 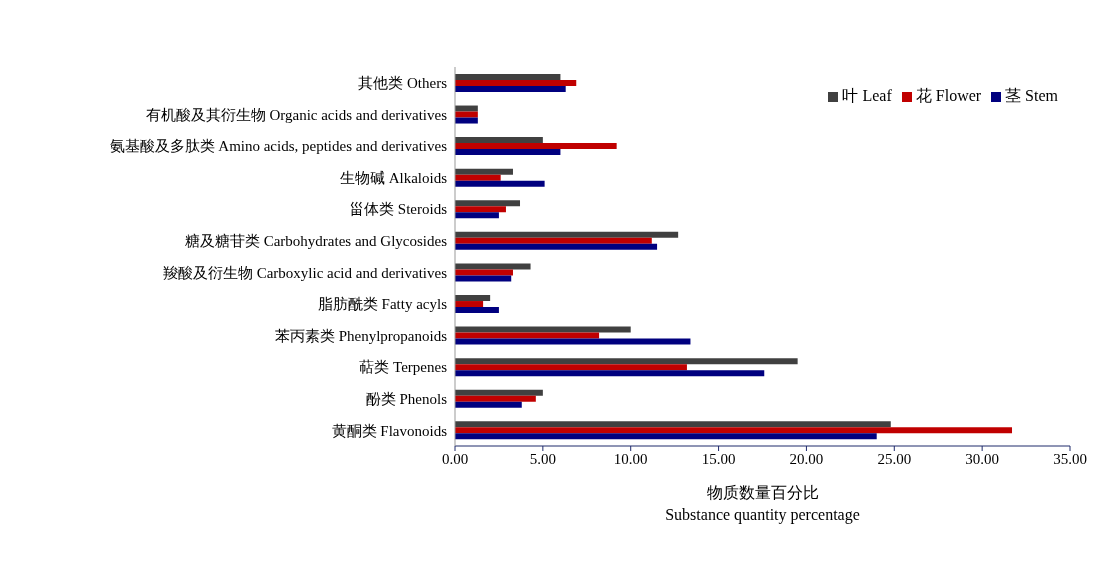 What do you see at coordinates (867, 95) in the screenshot?
I see `legend-label: 叶 Leaf` at bounding box center [867, 95].